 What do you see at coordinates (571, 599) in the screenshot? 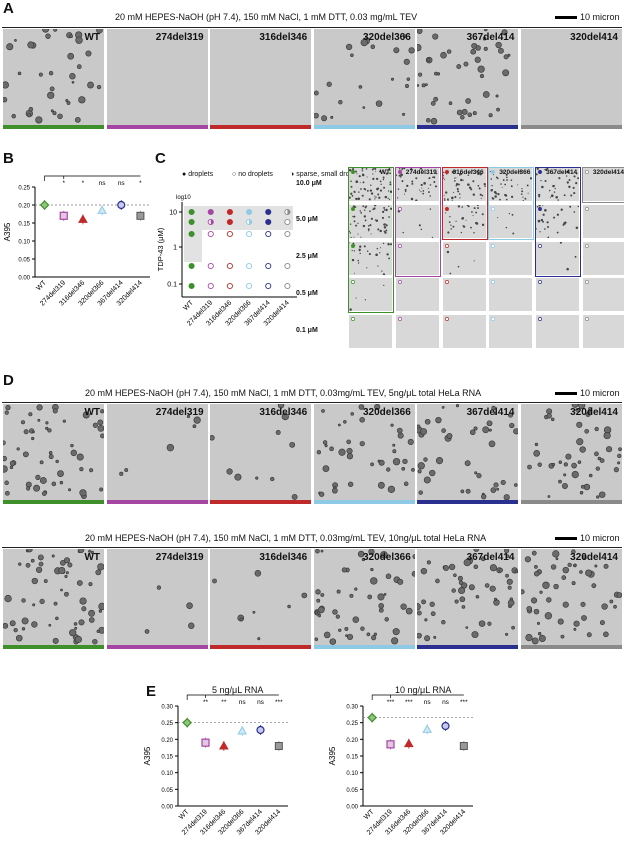
I see `micrograph-320del414: 320del414` at bounding box center [571, 599].